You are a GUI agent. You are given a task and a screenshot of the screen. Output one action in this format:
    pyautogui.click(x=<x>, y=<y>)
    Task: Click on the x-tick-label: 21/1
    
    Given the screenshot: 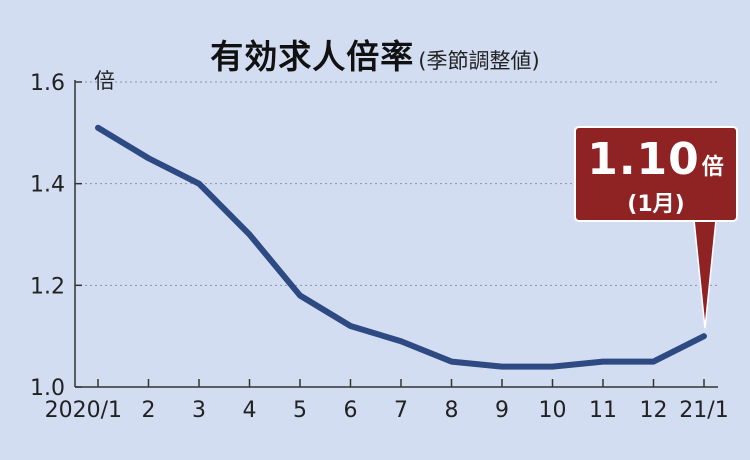 What is the action you would take?
    pyautogui.click(x=703, y=410)
    